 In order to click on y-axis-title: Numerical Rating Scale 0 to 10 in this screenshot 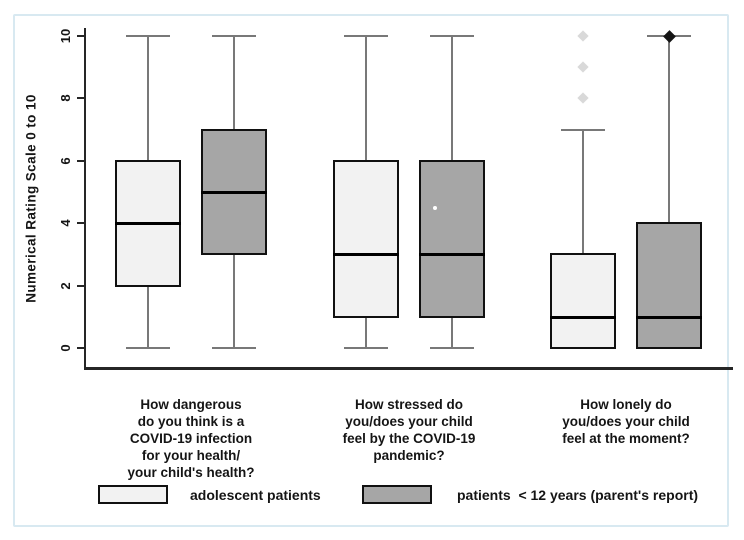, I will do `click(31, 198)`.